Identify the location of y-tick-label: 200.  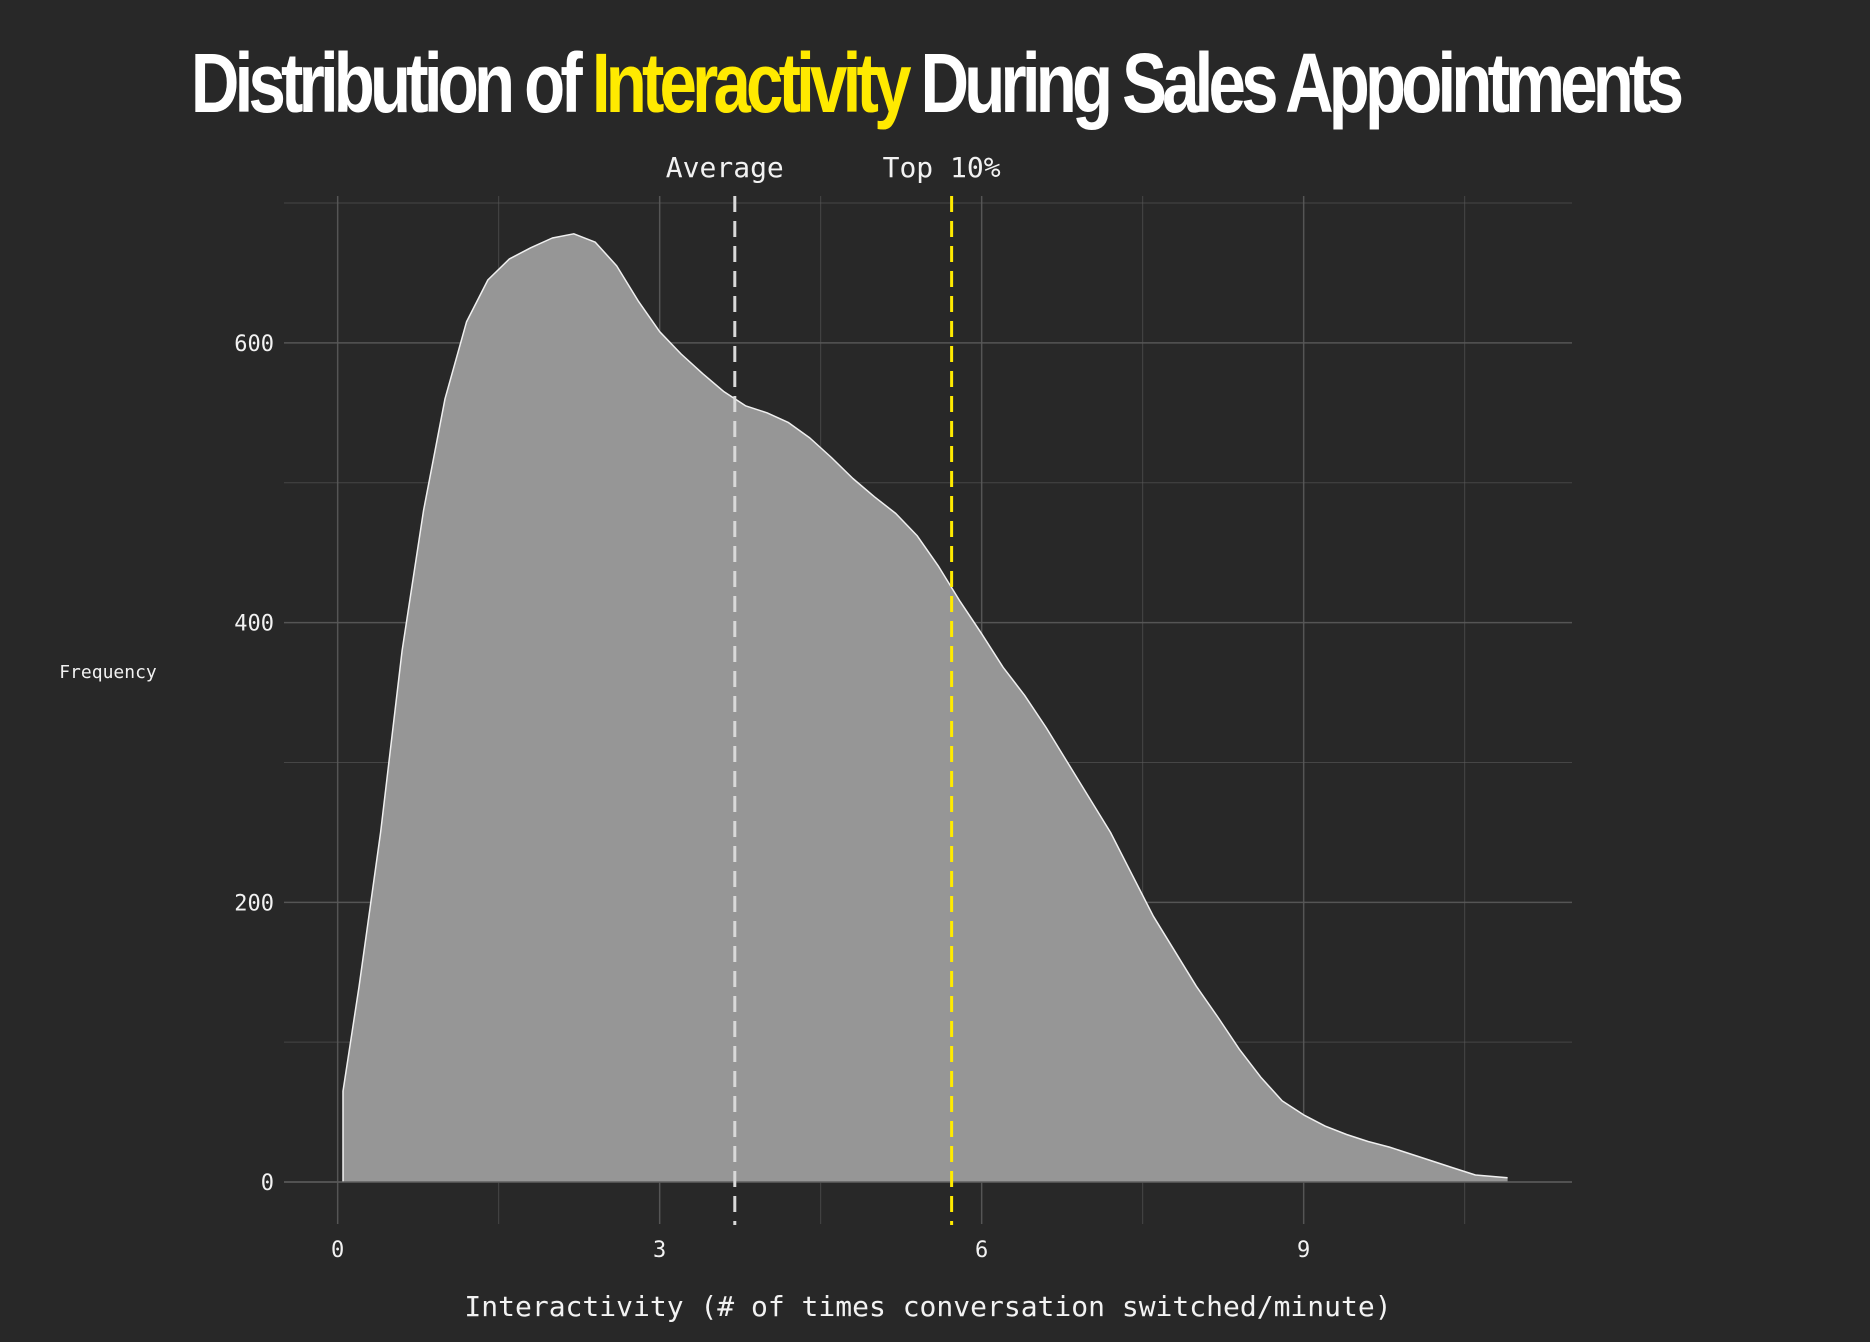
(254, 903).